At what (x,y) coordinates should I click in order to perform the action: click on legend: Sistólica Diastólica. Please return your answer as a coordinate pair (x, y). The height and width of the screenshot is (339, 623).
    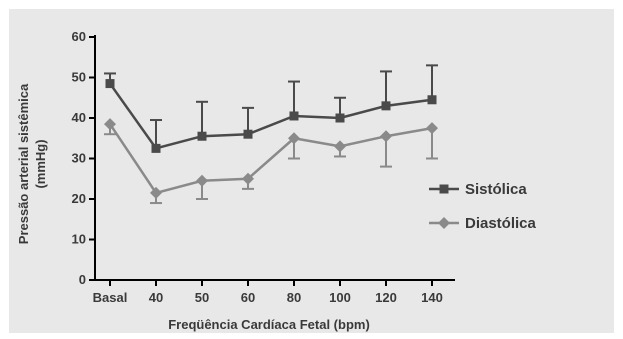
    Looking at the image, I should click on (483, 206).